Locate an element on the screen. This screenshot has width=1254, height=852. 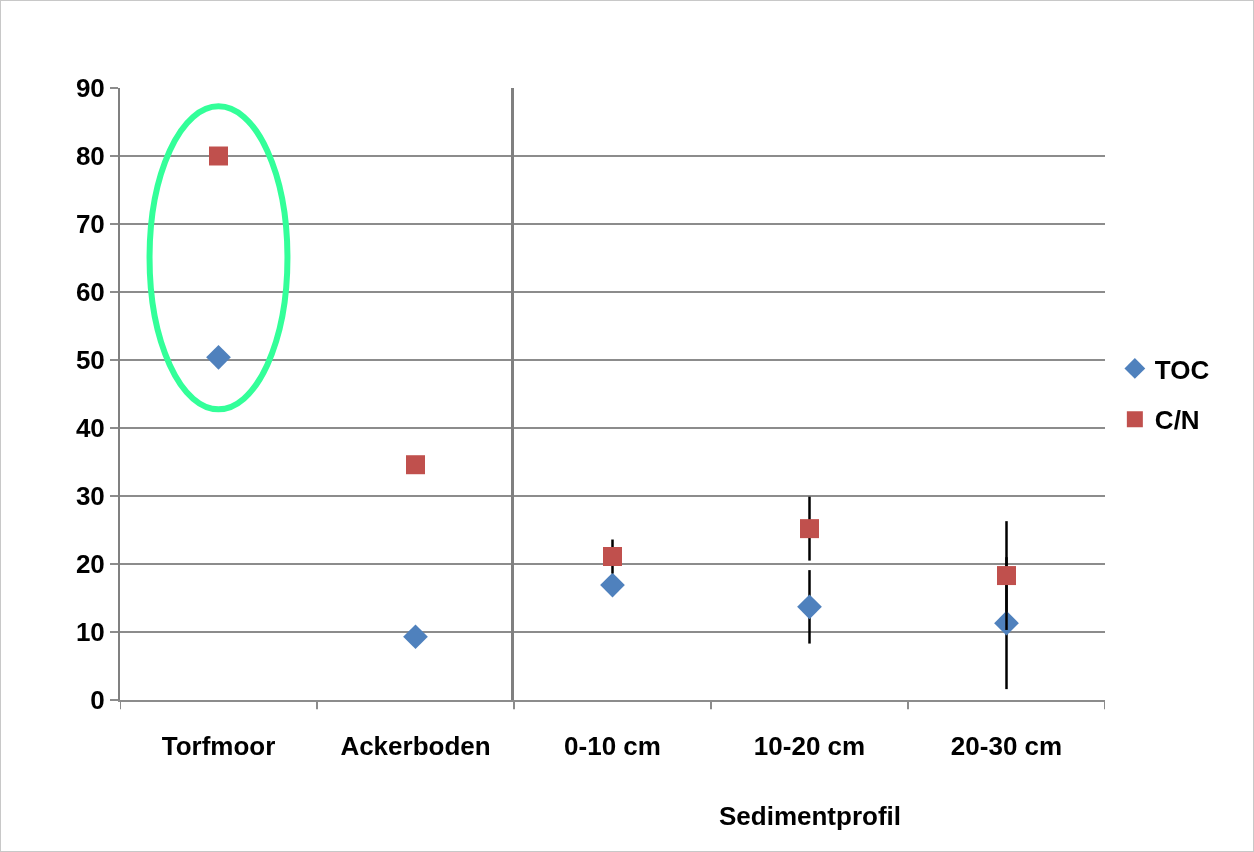
y-tick-label: 90 is located at coordinates (90, 88).